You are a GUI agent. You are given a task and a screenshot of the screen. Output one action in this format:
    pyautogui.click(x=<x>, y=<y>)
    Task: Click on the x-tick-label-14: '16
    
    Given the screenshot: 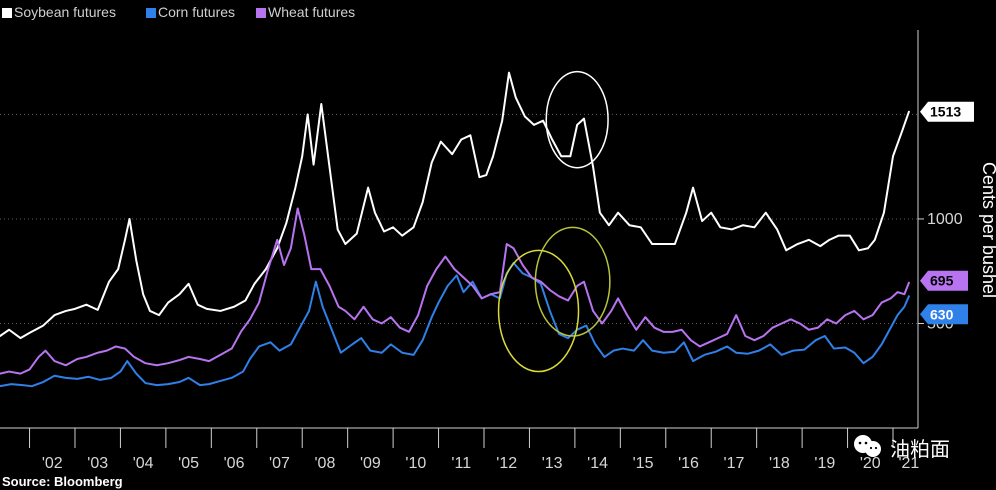 What is the action you would take?
    pyautogui.click(x=688, y=463)
    